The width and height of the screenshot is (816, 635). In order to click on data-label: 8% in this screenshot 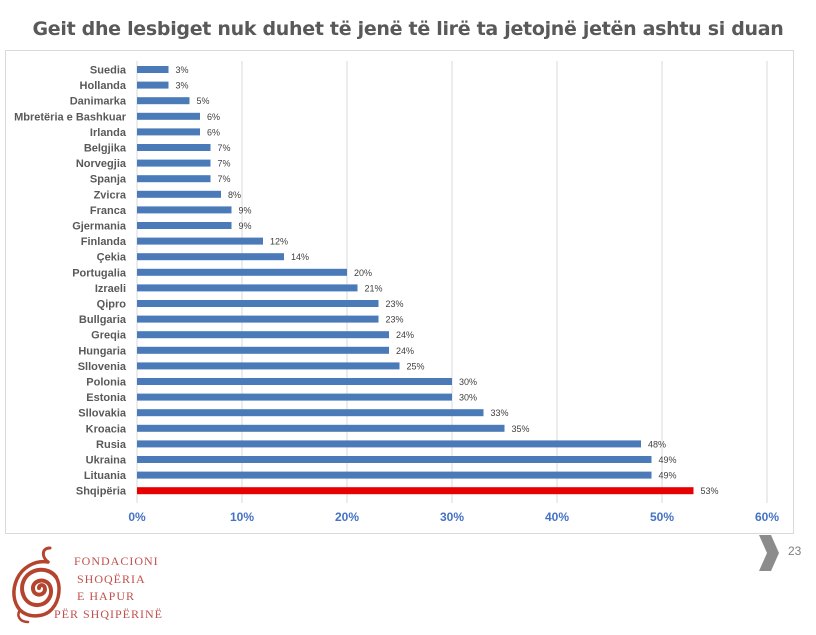, I will do `click(234, 195)`.